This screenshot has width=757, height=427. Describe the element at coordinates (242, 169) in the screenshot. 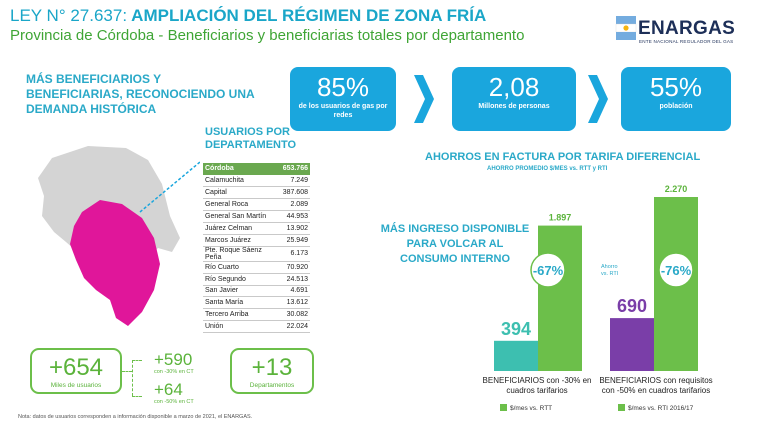

I see `dept-name: Córdoba` at that location.